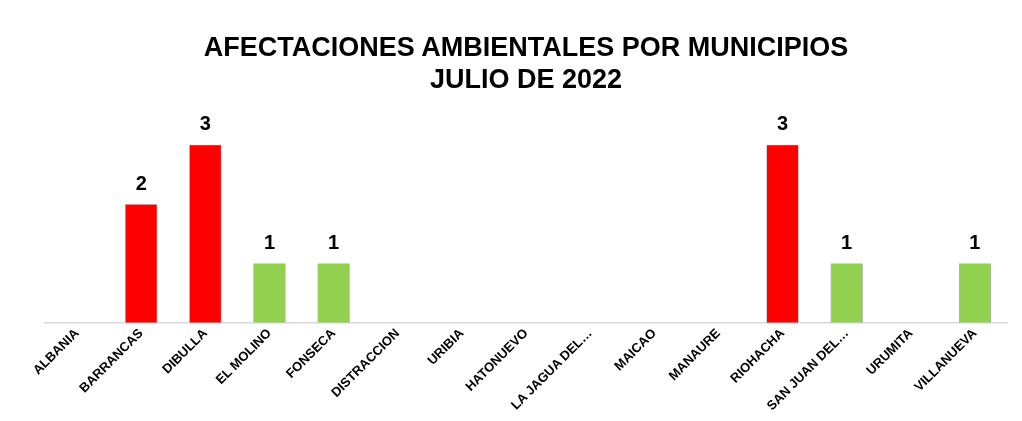 Image resolution: width=1022 pixels, height=421 pixels. What do you see at coordinates (526, 46) in the screenshot?
I see `text: AFECTACIONES AMBIENTALES POR MUNICIPIOS` at bounding box center [526, 46].